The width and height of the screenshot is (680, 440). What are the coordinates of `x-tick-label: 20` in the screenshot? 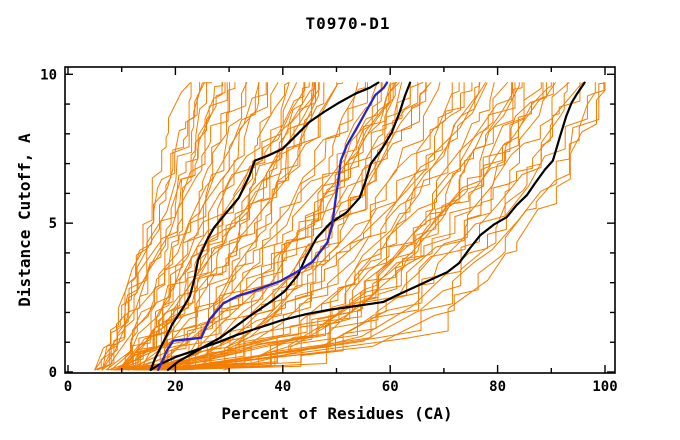 It's located at (175, 387).